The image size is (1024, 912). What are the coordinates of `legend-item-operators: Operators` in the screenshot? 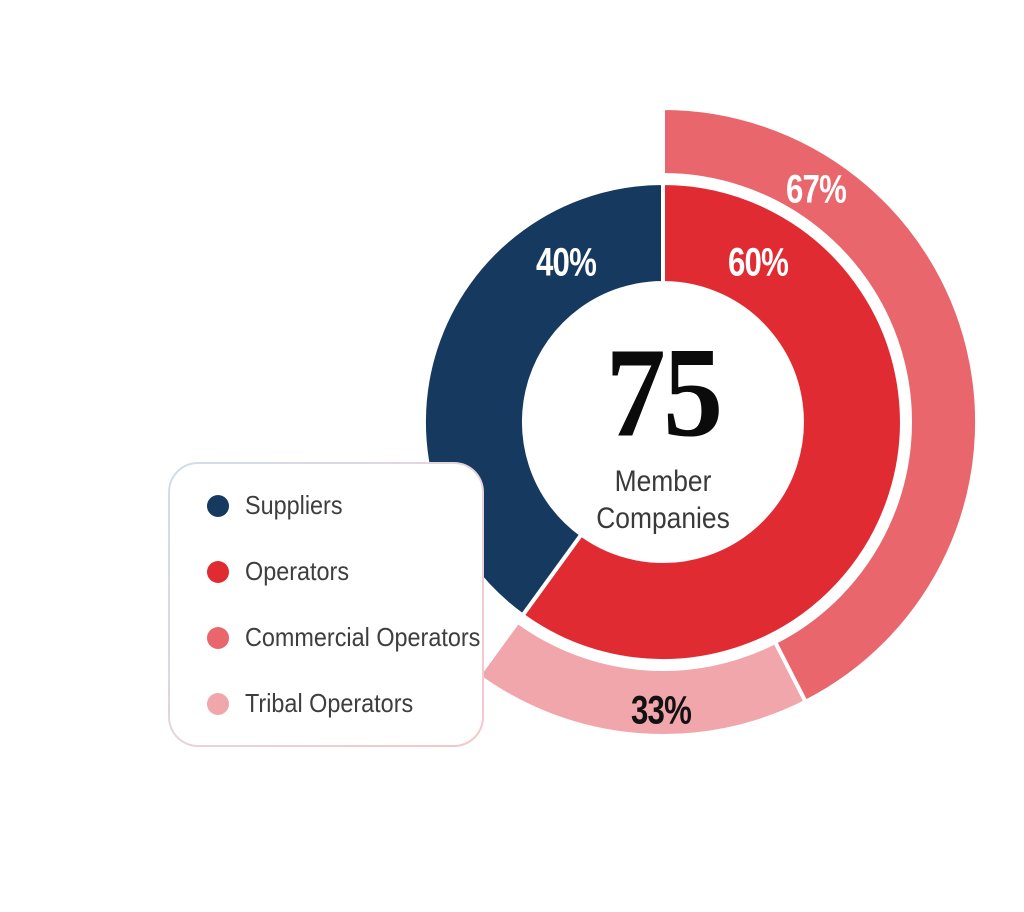 It's located at (344, 571).